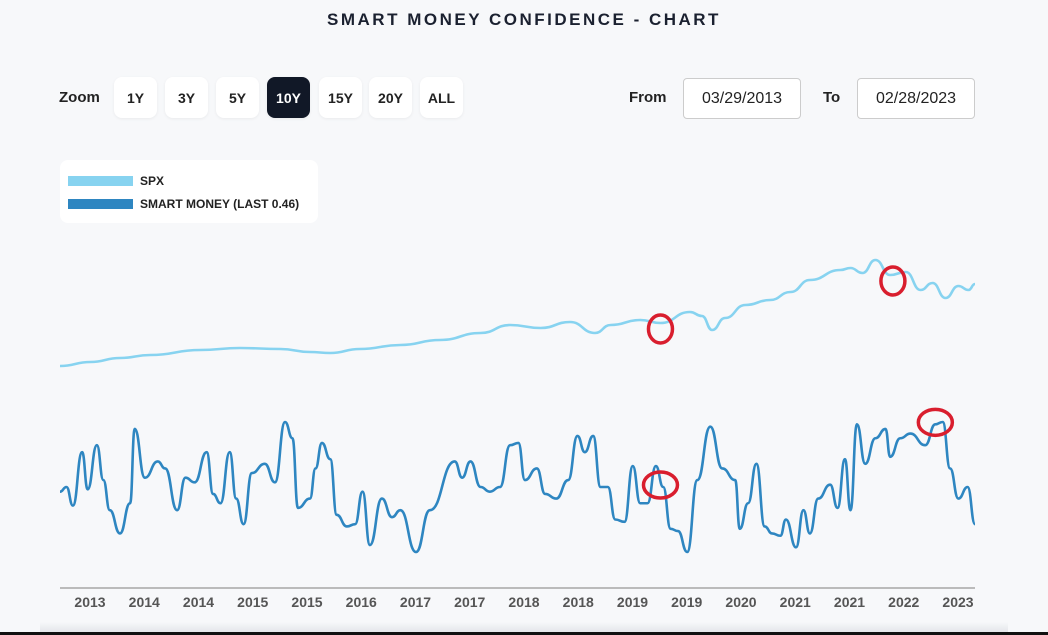 The height and width of the screenshot is (635, 1048). Describe the element at coordinates (524, 19) in the screenshot. I see `page-title: SMART MONEY CONFIDENCE - CHART` at that location.